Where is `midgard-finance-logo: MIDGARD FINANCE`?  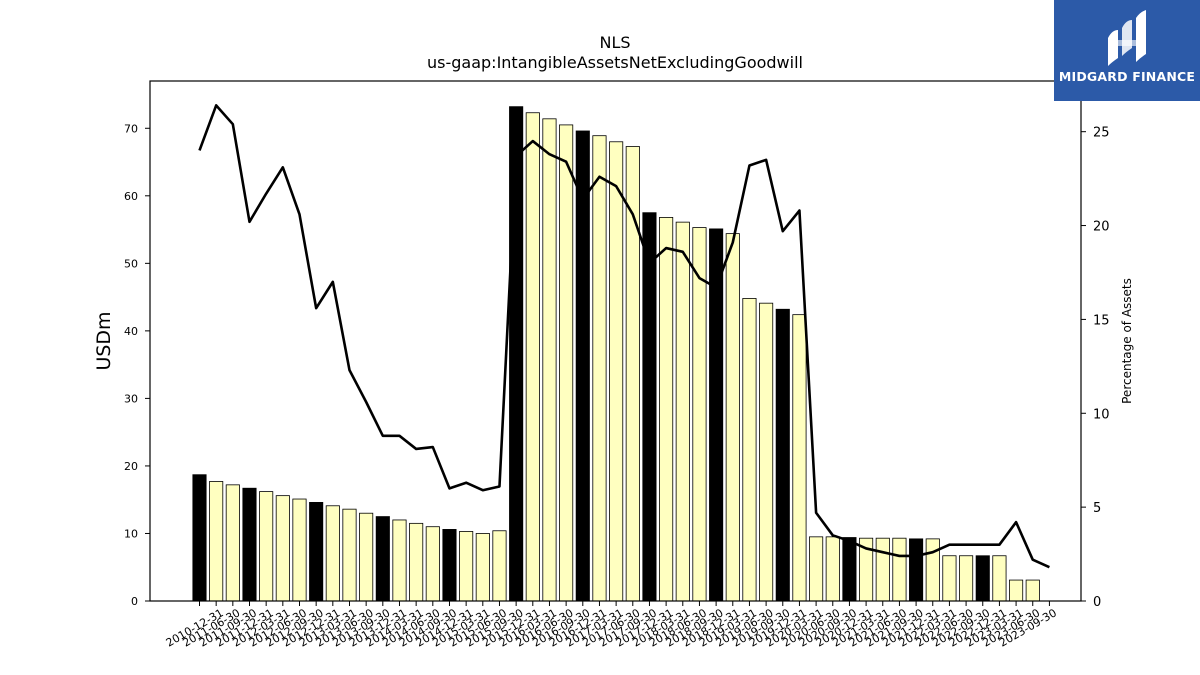 midgard-finance-logo: MIDGARD FINANCE is located at coordinates (1127, 50).